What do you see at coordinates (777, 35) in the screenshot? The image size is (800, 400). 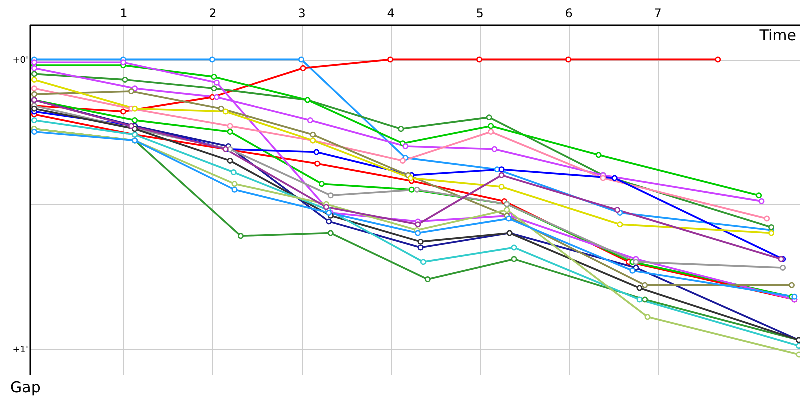 I see `x-axis-title: Time` at bounding box center [777, 35].